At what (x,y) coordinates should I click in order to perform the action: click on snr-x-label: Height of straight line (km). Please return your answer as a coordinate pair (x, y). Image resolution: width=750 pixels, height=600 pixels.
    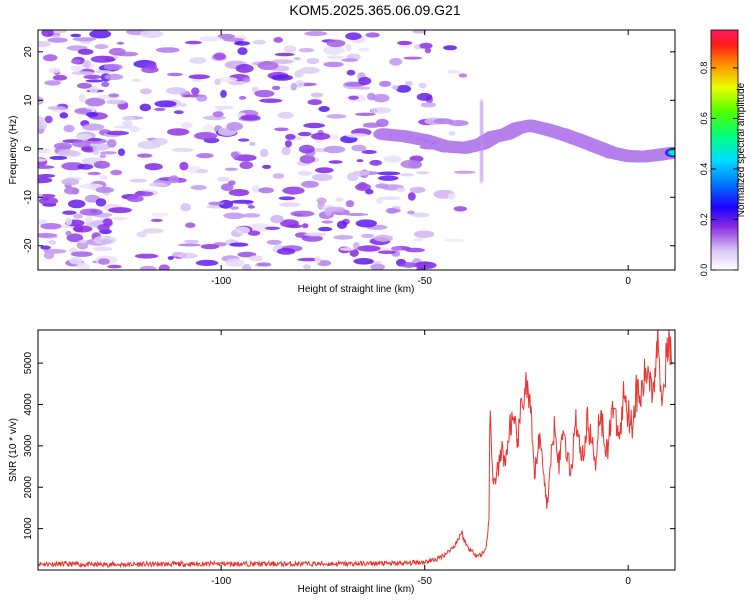
    Looking at the image, I should click on (356, 589).